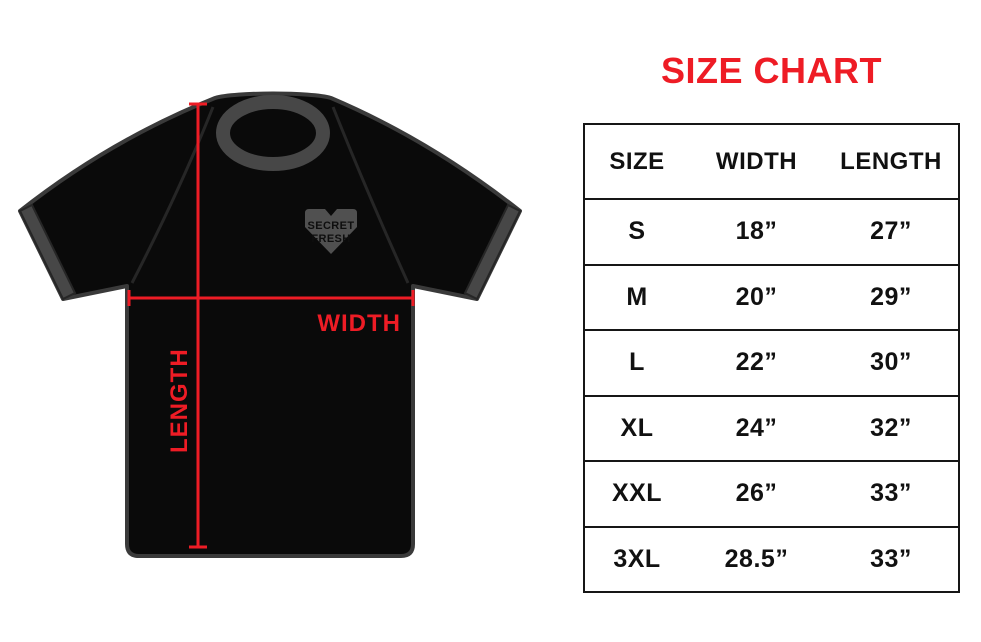  Describe the element at coordinates (756, 428) in the screenshot. I see `width-cell: 24”` at that location.